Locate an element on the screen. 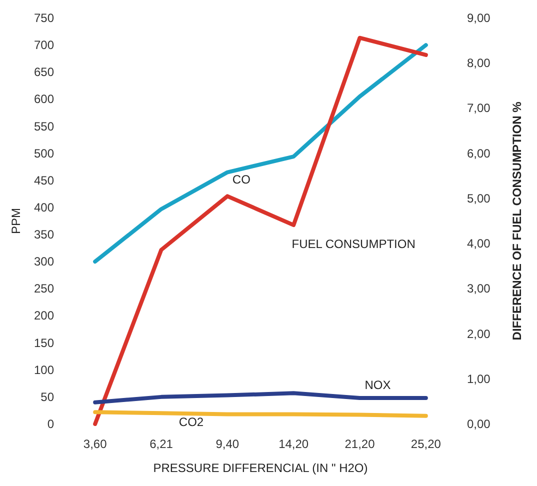  y2-tick-label: 0,00 is located at coordinates (479, 424).